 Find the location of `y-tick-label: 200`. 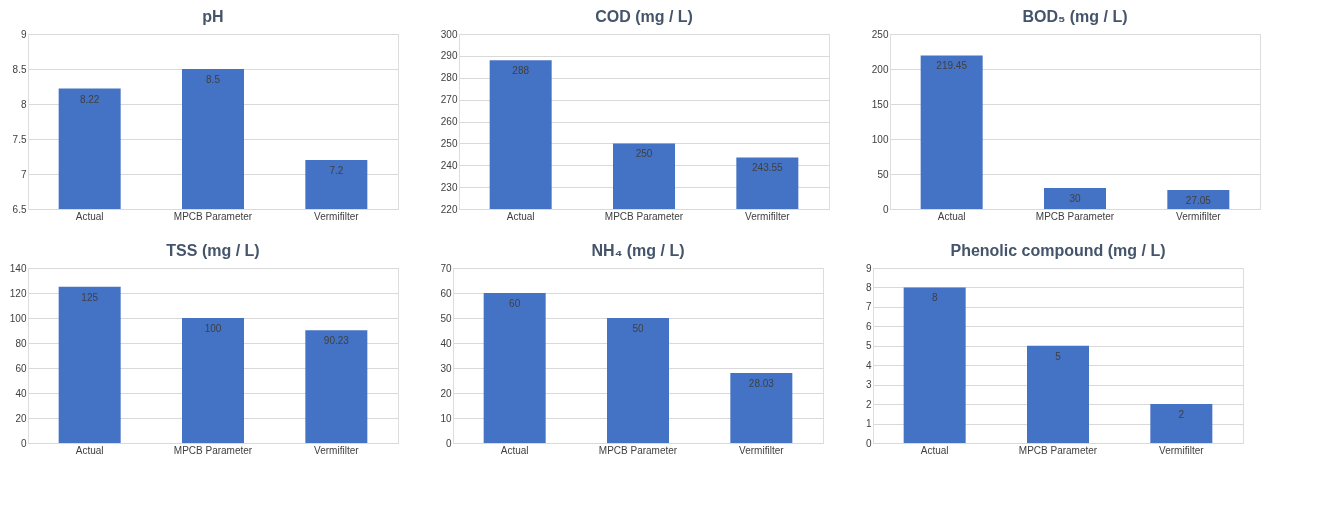

y-tick-label: 200 is located at coordinates (880, 69).